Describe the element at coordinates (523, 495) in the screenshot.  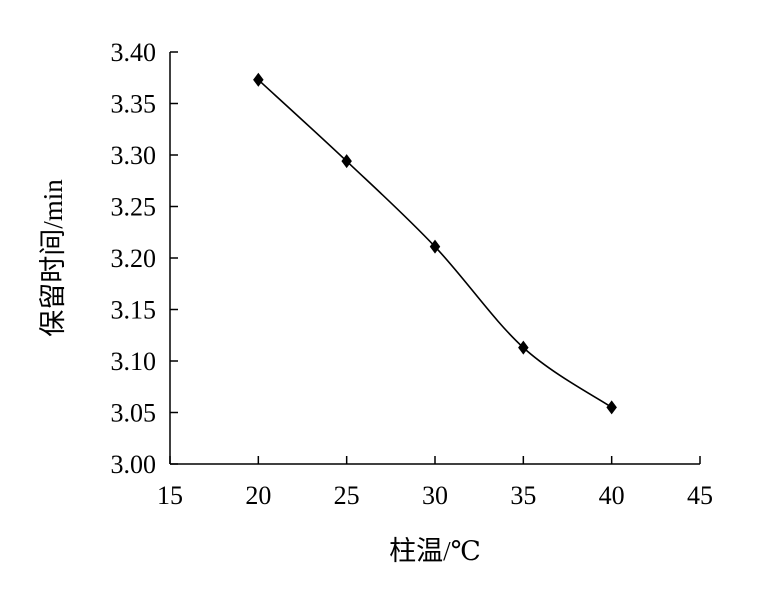
I see `x-tick-label: 35` at that location.